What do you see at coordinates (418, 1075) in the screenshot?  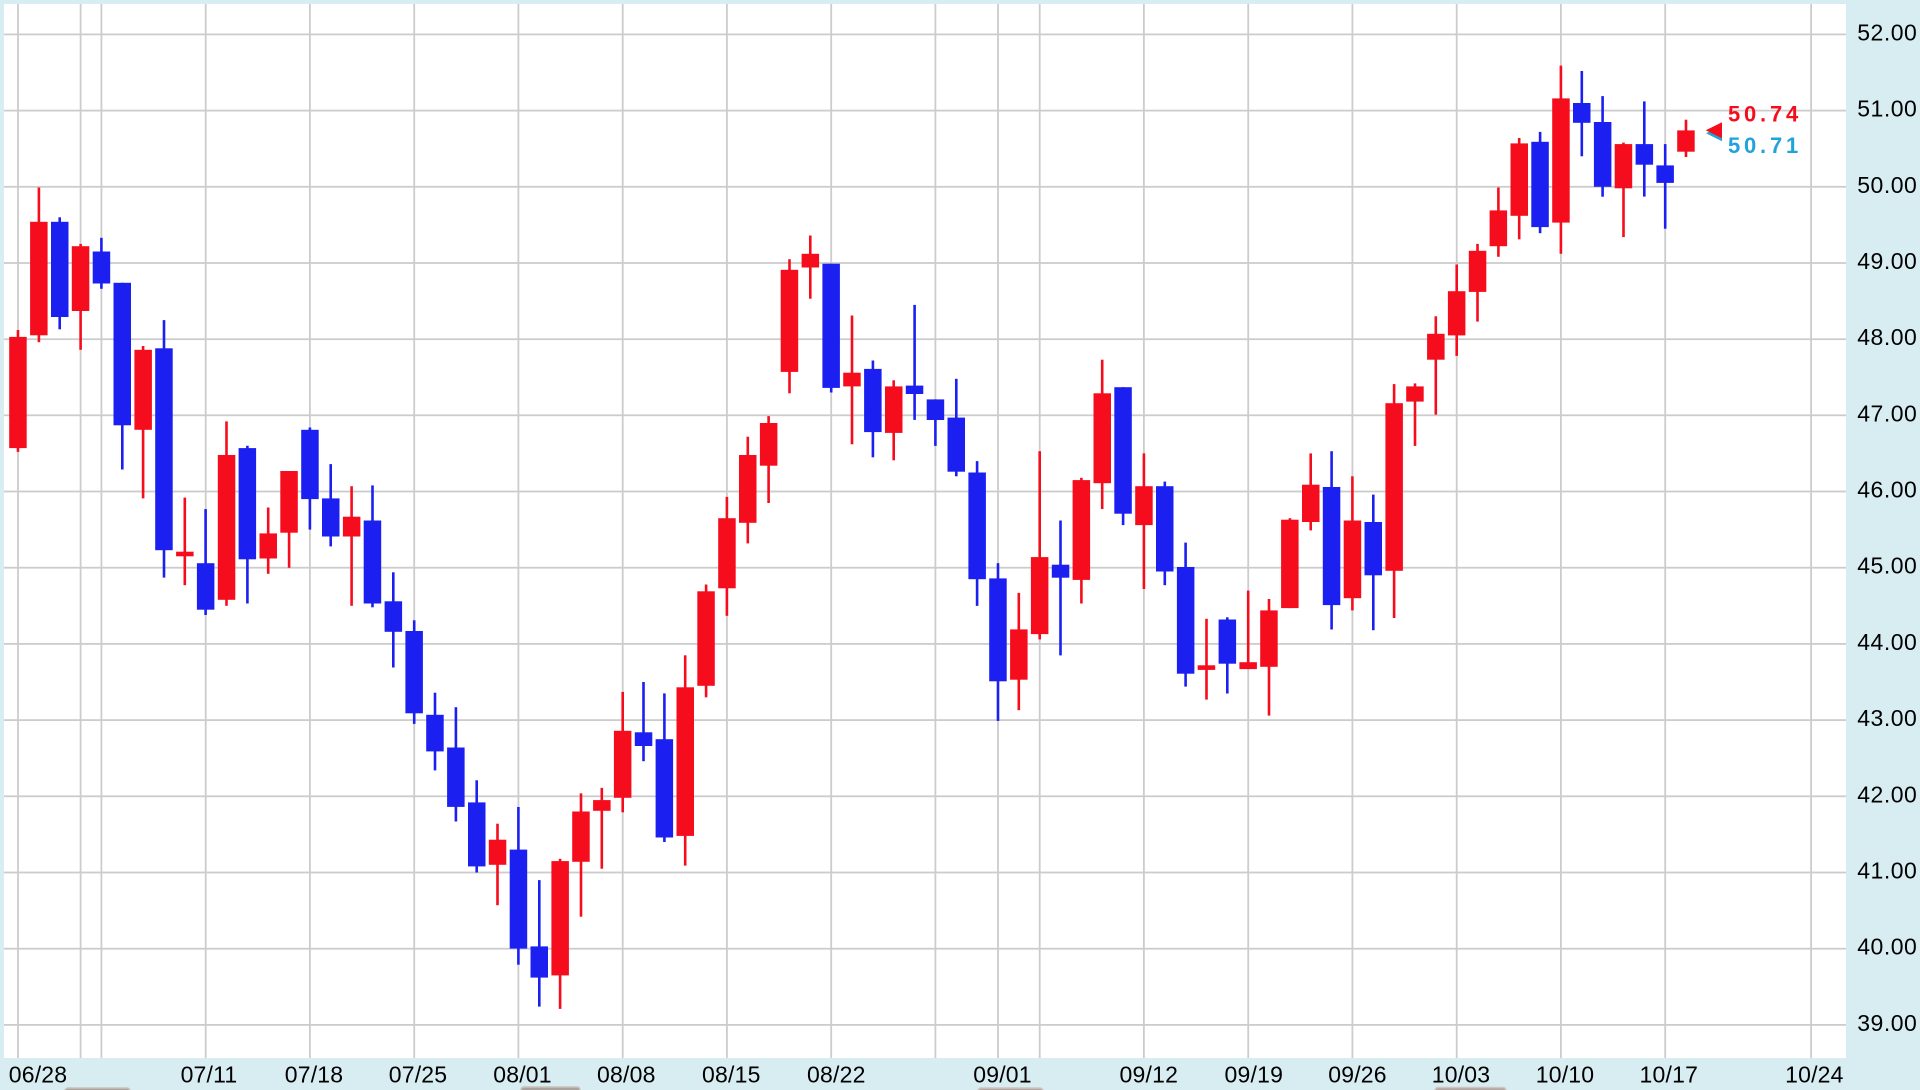 I see `svg-text: 07/25` at bounding box center [418, 1075].